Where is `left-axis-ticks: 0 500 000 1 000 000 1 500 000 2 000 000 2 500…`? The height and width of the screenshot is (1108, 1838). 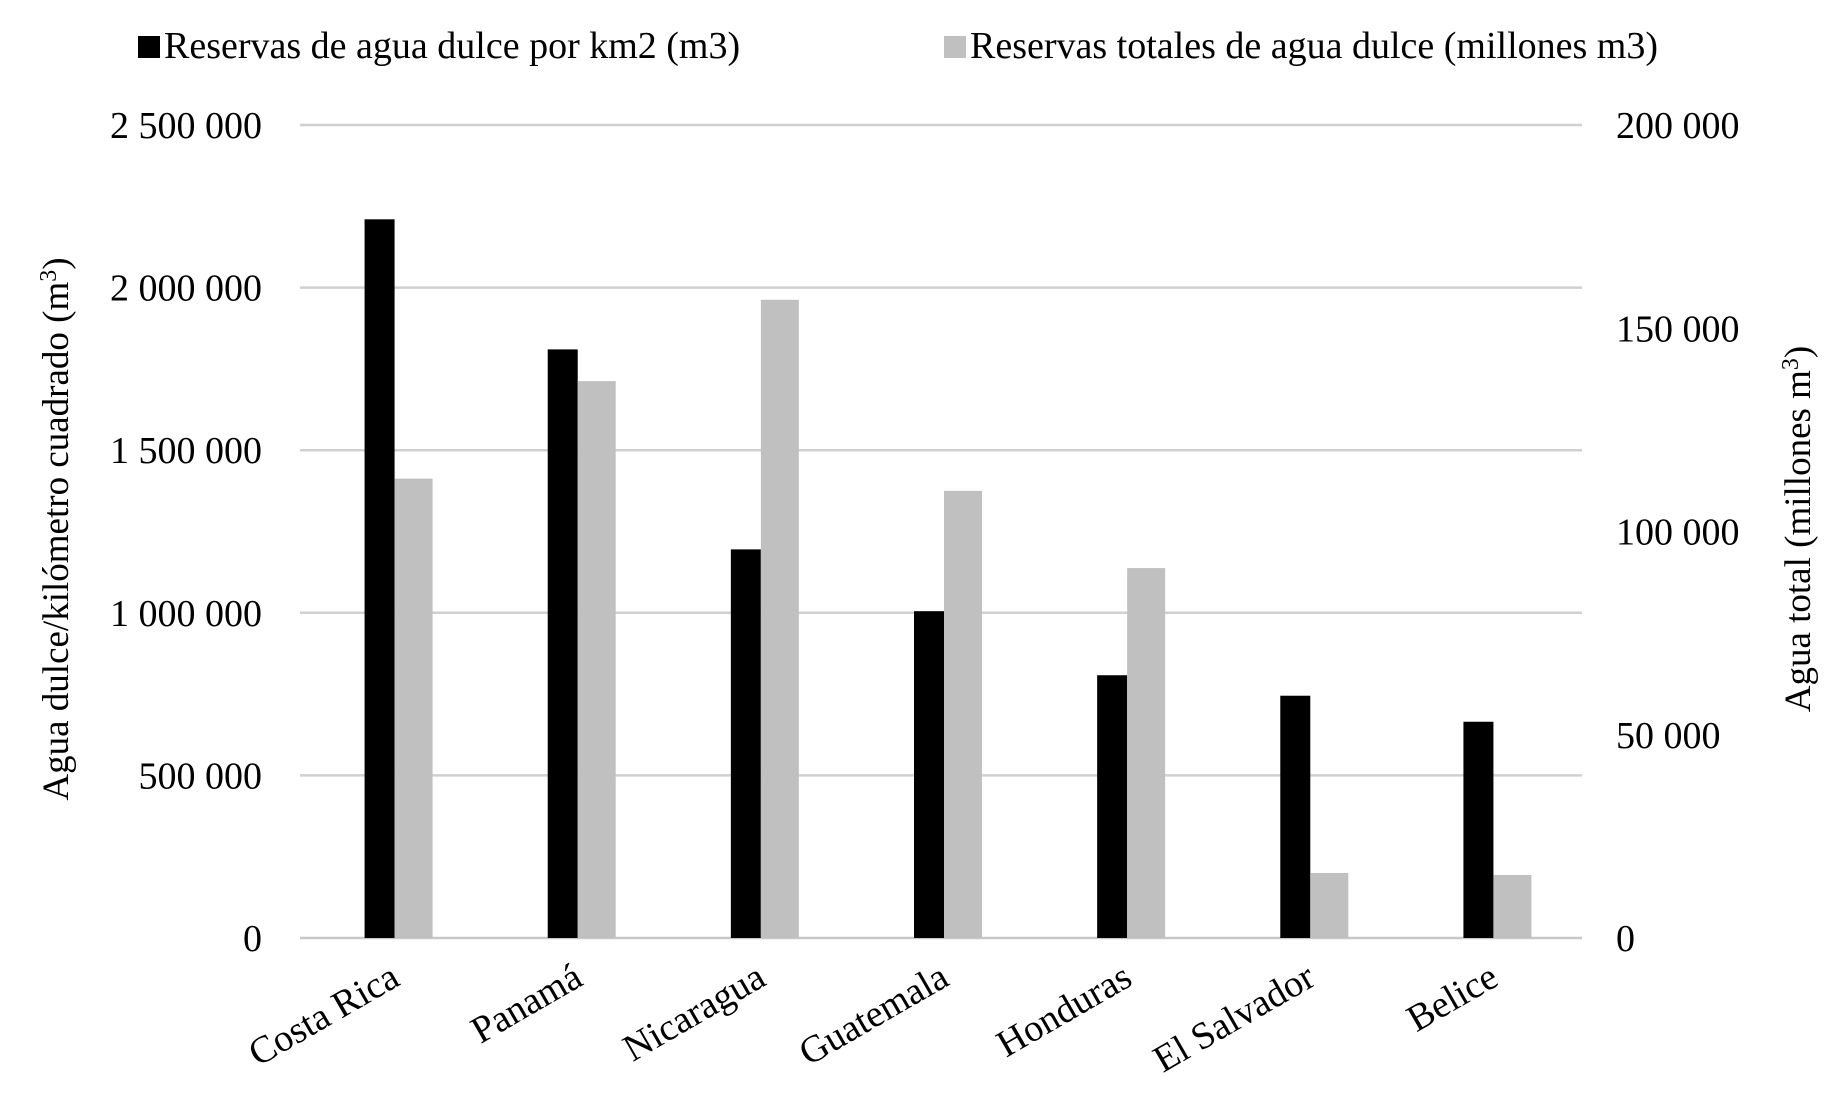 left-axis-ticks: 0 500 000 1 000 000 1 500 000 2 000 000 2 500… is located at coordinates (186, 532).